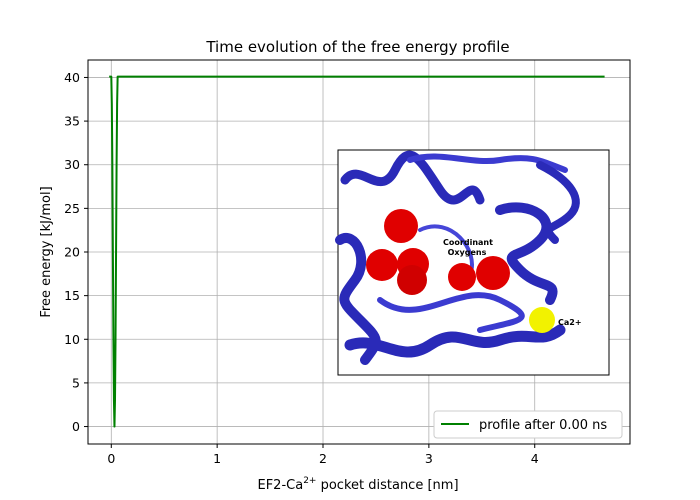  Describe the element at coordinates (72, 339) in the screenshot. I see `y-tick-label: 10` at that location.